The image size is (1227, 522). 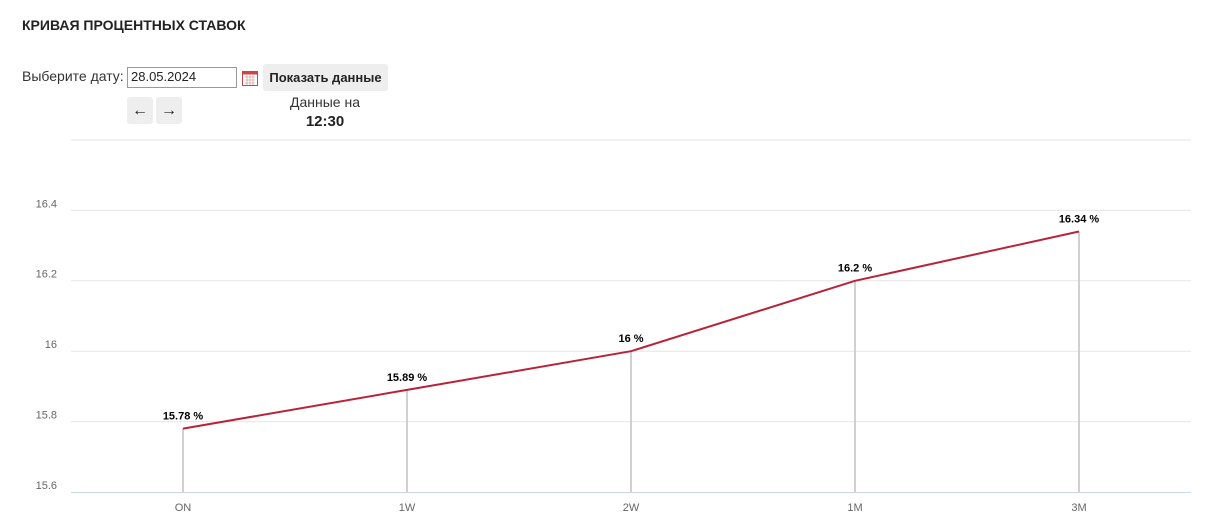 What do you see at coordinates (46, 275) in the screenshot?
I see `y-tick-label: 16.2` at bounding box center [46, 275].